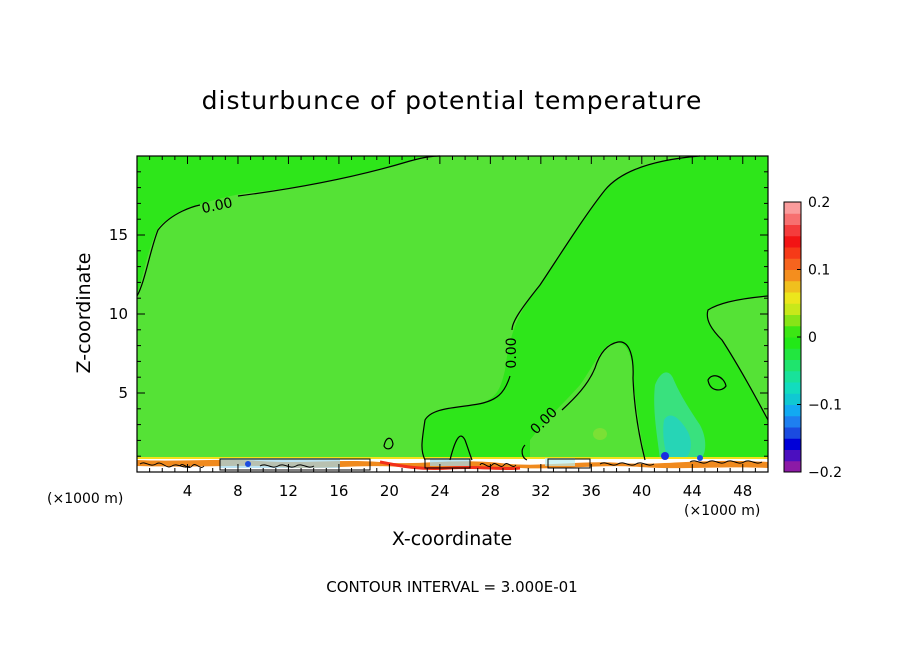 Image resolution: width=904 pixels, height=654 pixels. I want to click on x-tick-label: 4, so click(188, 491).